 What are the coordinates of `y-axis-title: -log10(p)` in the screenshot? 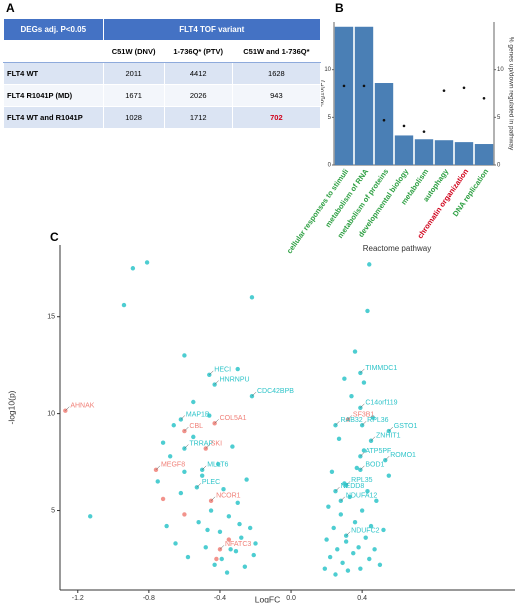 It's located at (11, 407).